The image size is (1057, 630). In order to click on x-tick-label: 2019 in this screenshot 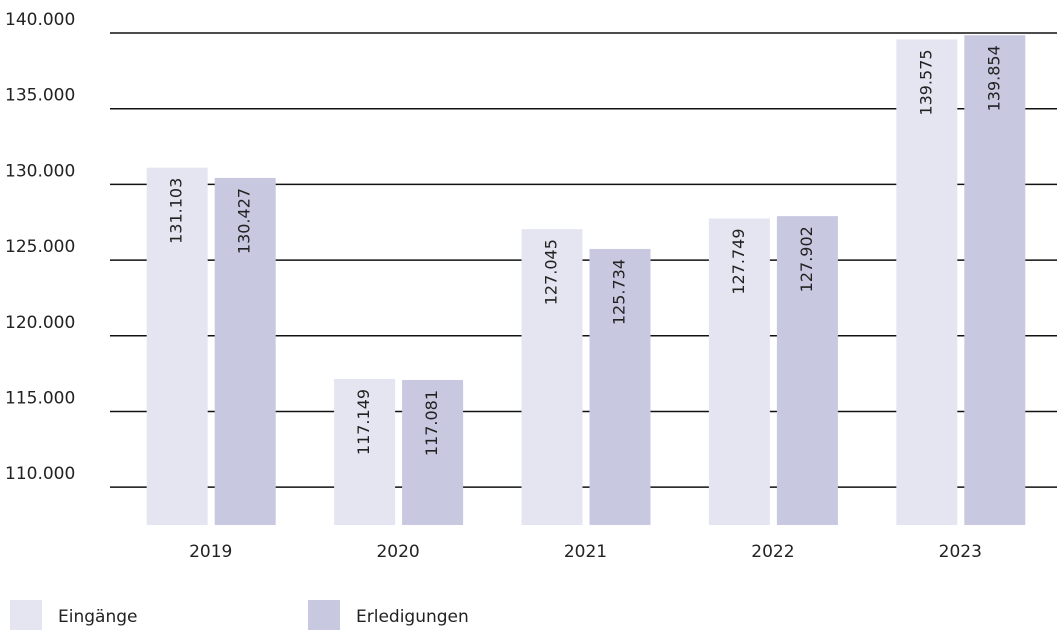, I will do `click(210, 552)`.